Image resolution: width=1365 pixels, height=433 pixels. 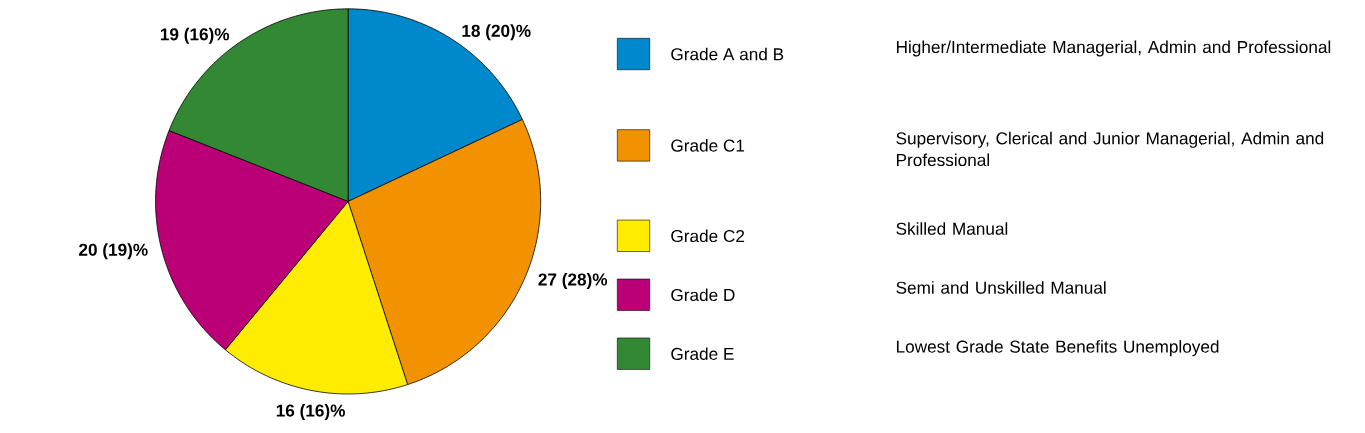 I want to click on legend-label: Grade C1, so click(x=708, y=145).